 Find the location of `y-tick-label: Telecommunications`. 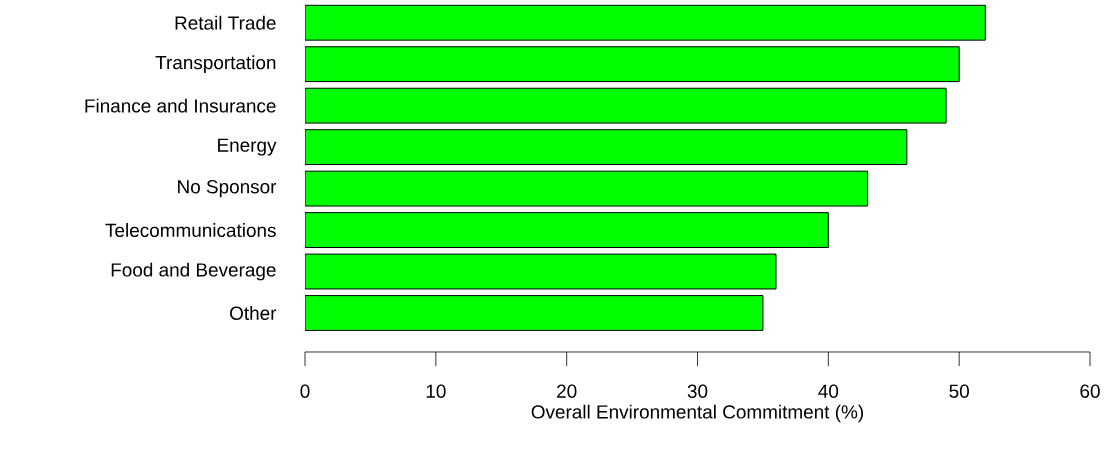

y-tick-label: Telecommunications is located at coordinates (190, 230).